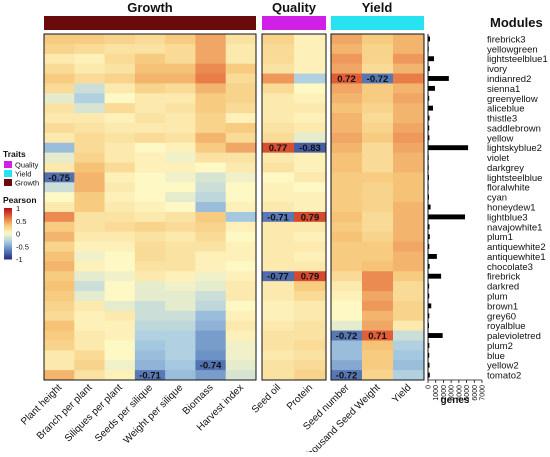 The width and height of the screenshot is (550, 457). Describe the element at coordinates (452, 393) in the screenshot. I see `genes-tick-label: 3000` at that location.